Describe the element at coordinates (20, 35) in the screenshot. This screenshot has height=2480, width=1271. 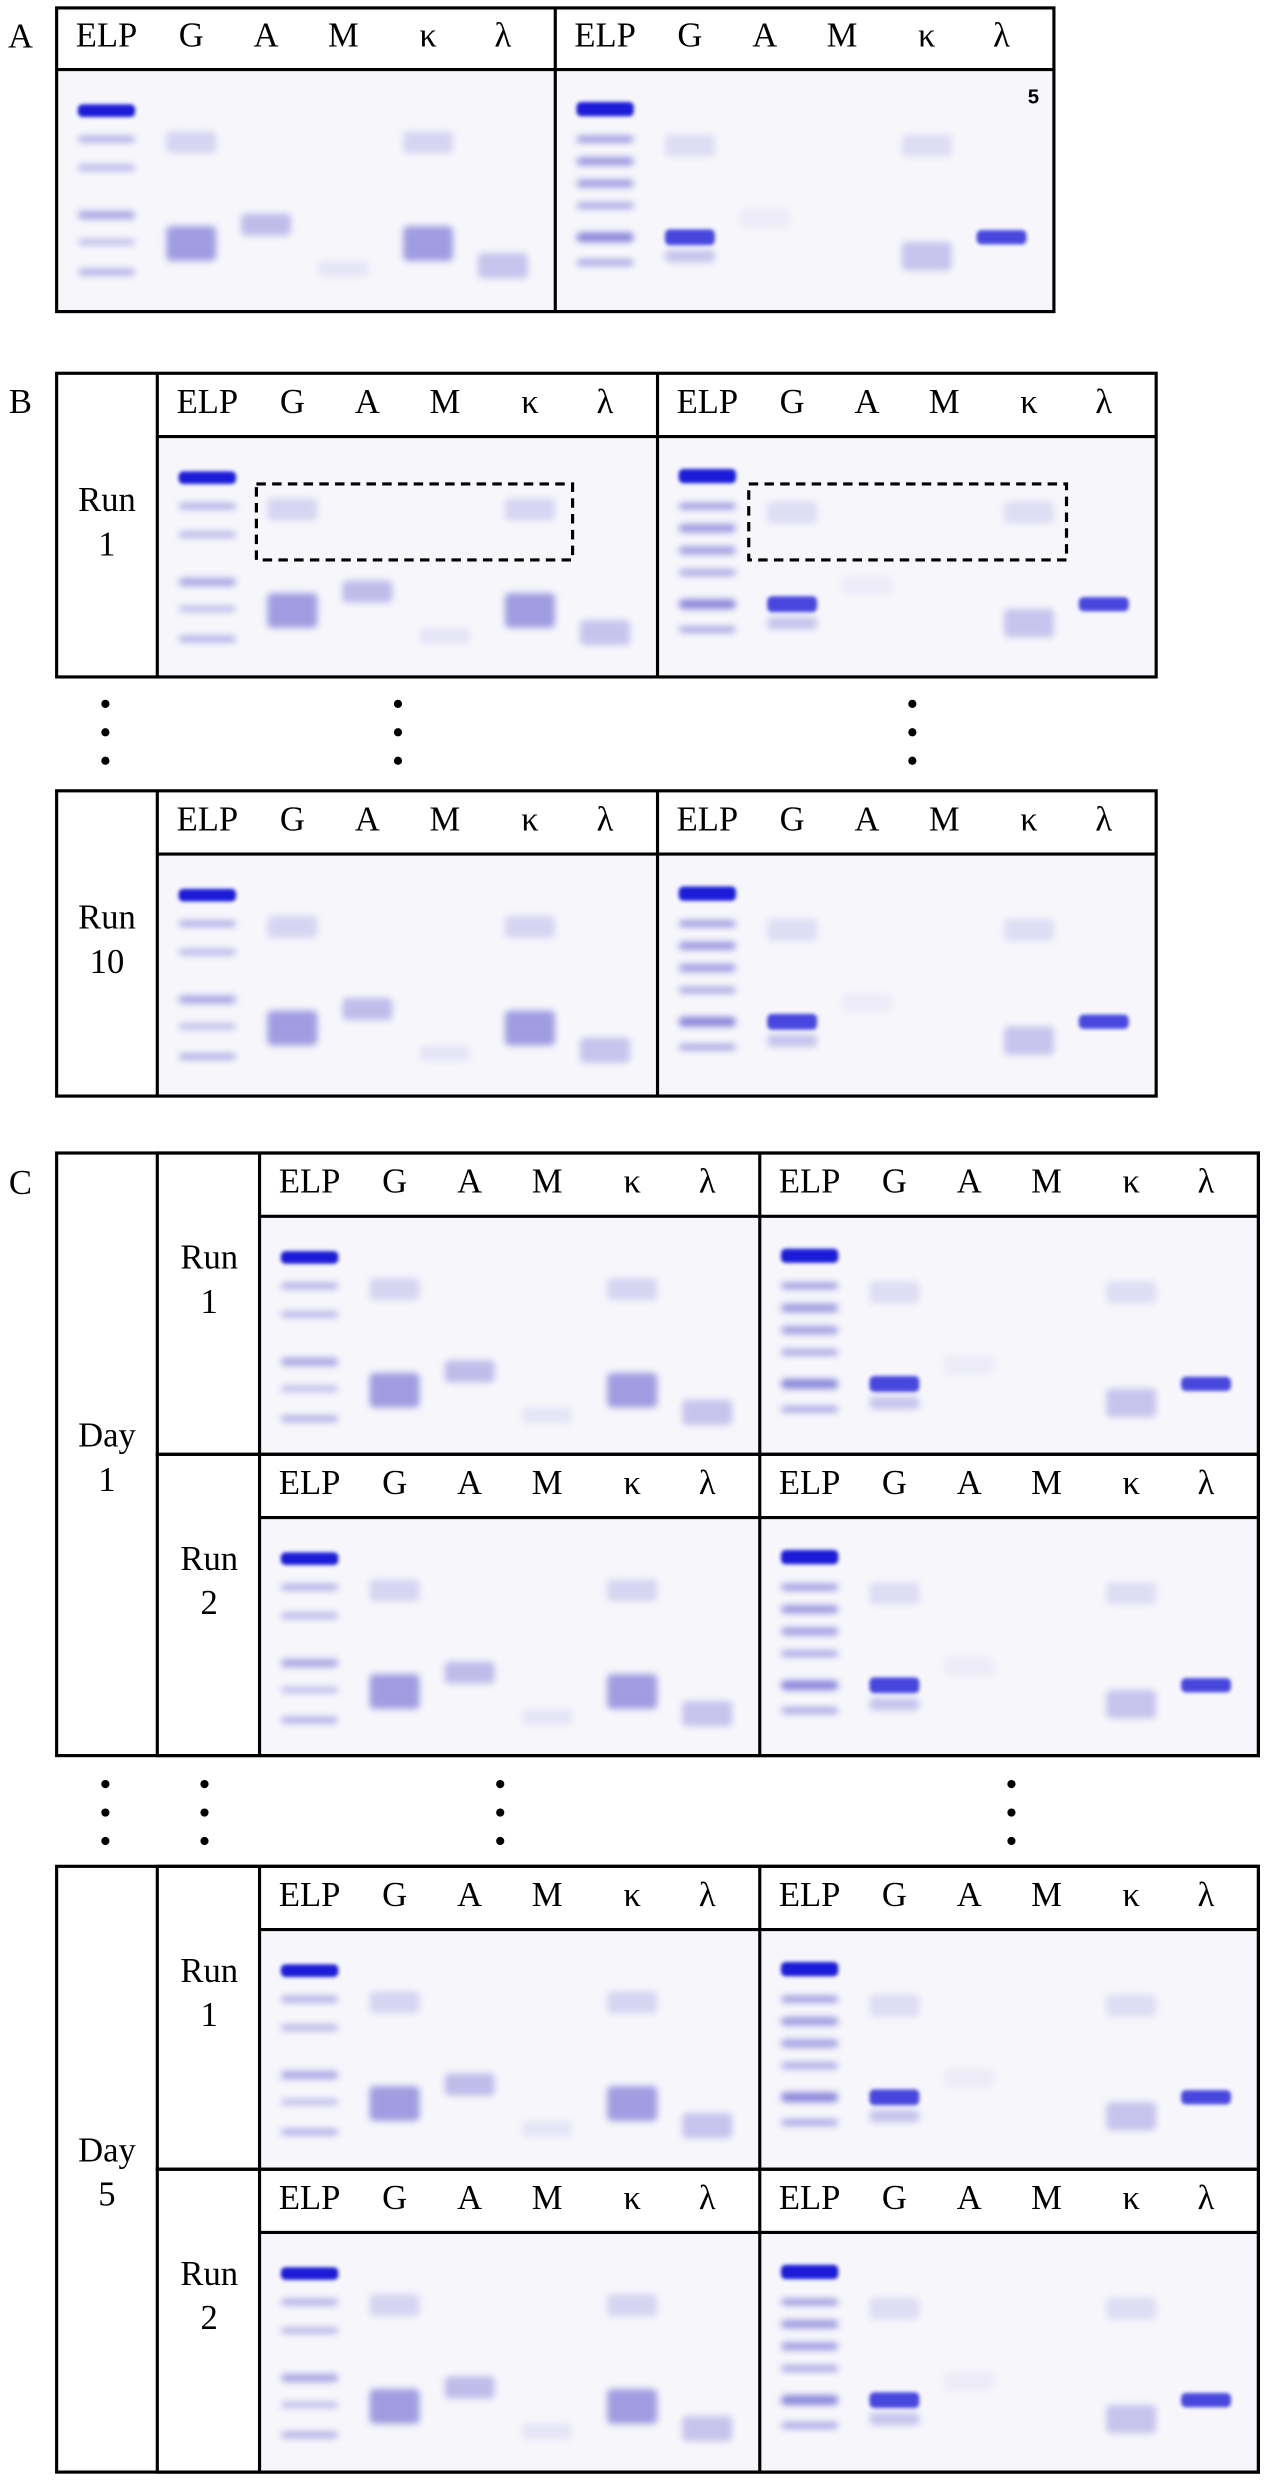
I see `panel-label: A` at that location.